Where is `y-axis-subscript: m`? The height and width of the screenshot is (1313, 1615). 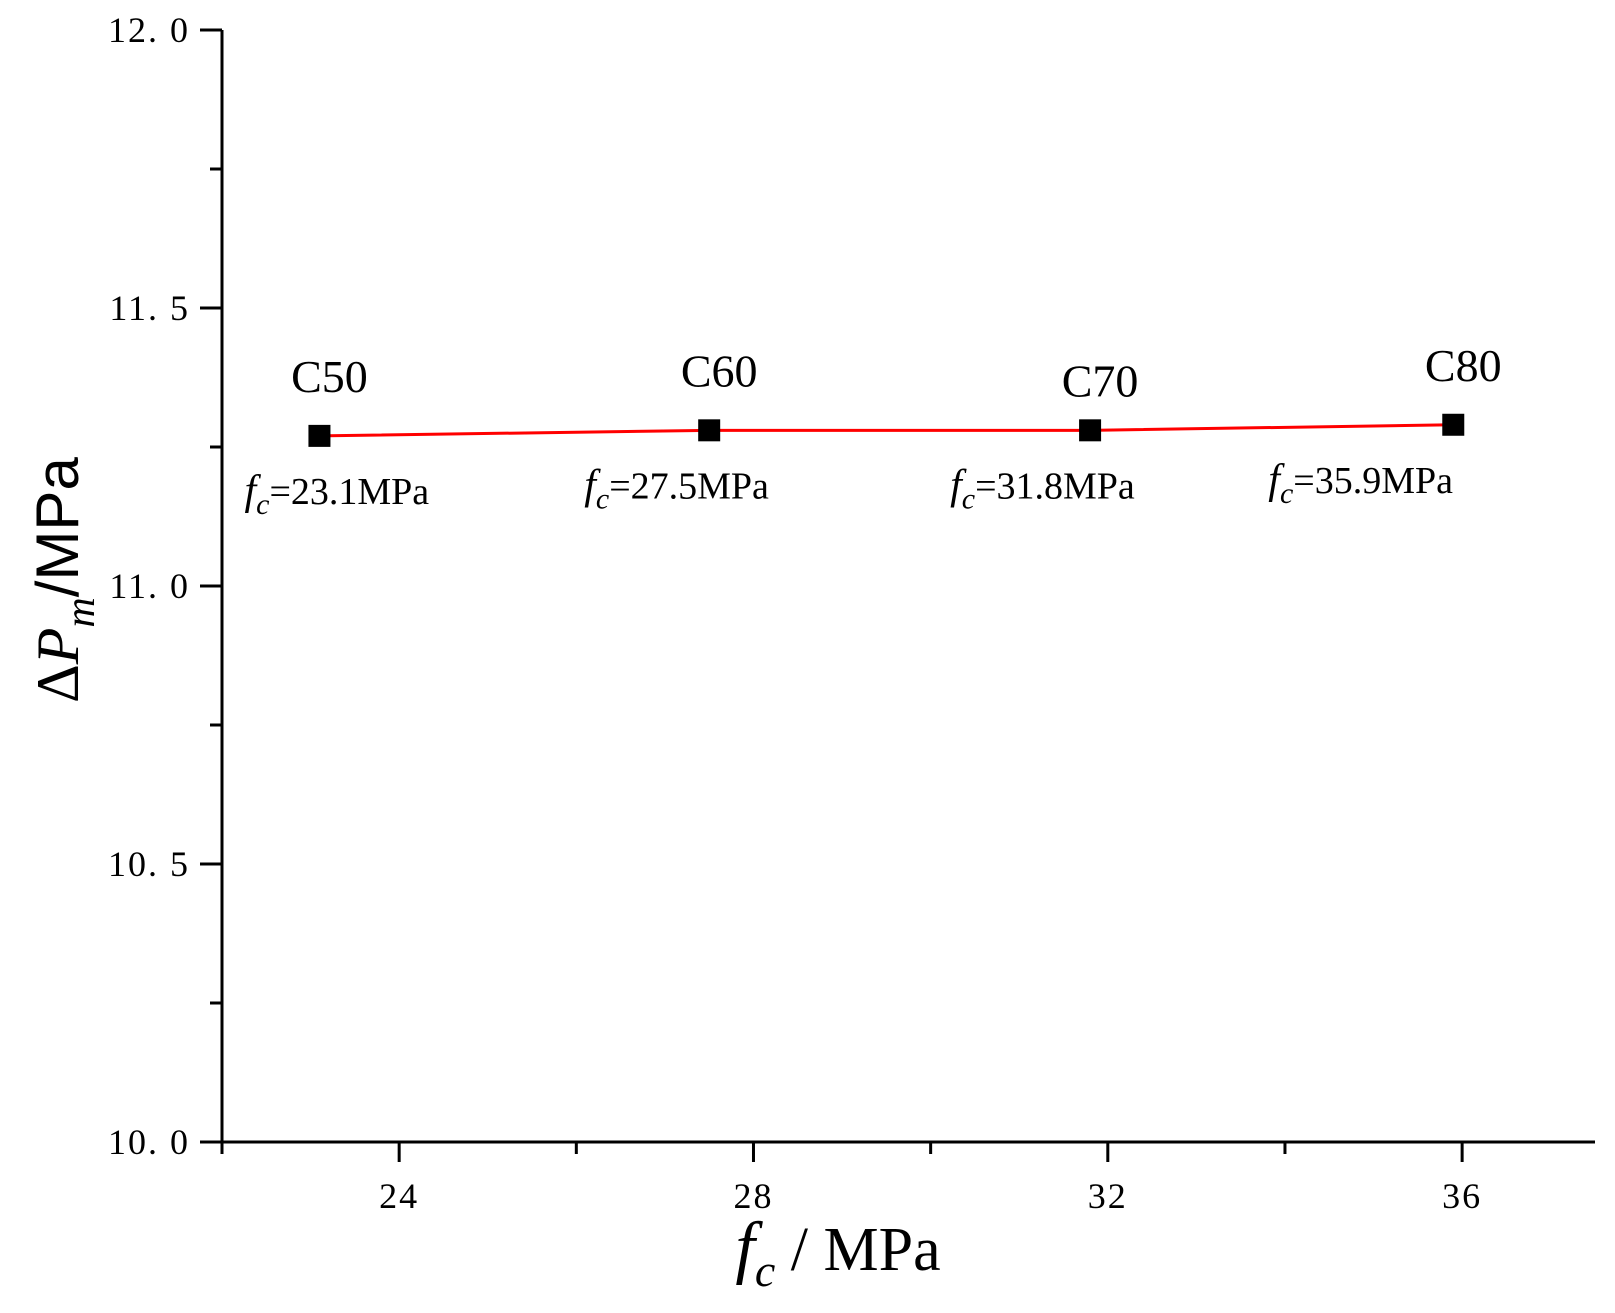
y-axis-subscript: m is located at coordinates (81, 612).